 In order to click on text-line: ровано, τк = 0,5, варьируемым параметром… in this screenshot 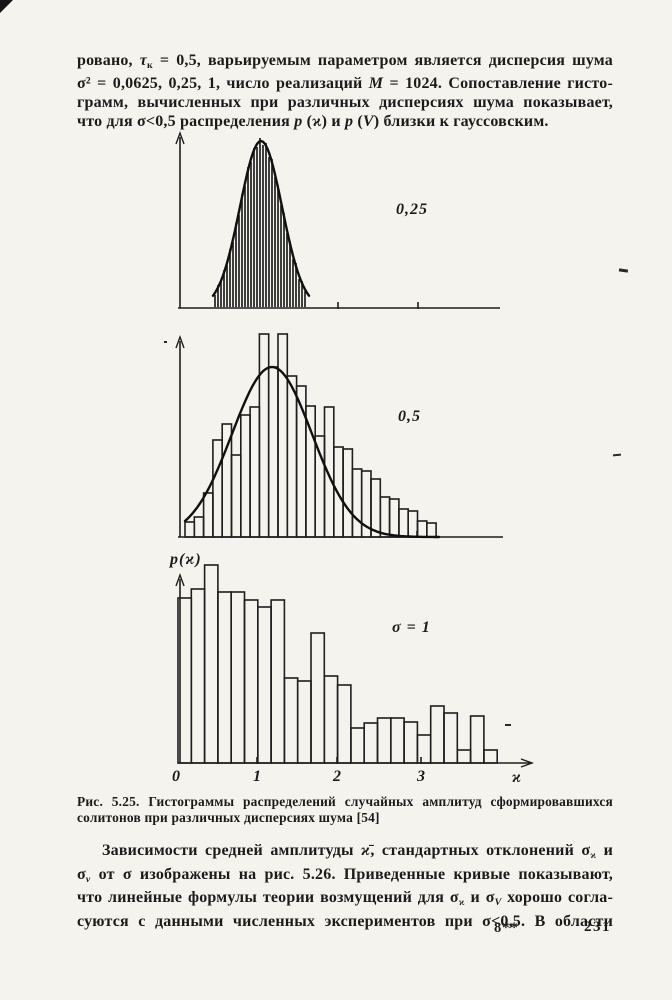, I will do `click(345, 63)`.